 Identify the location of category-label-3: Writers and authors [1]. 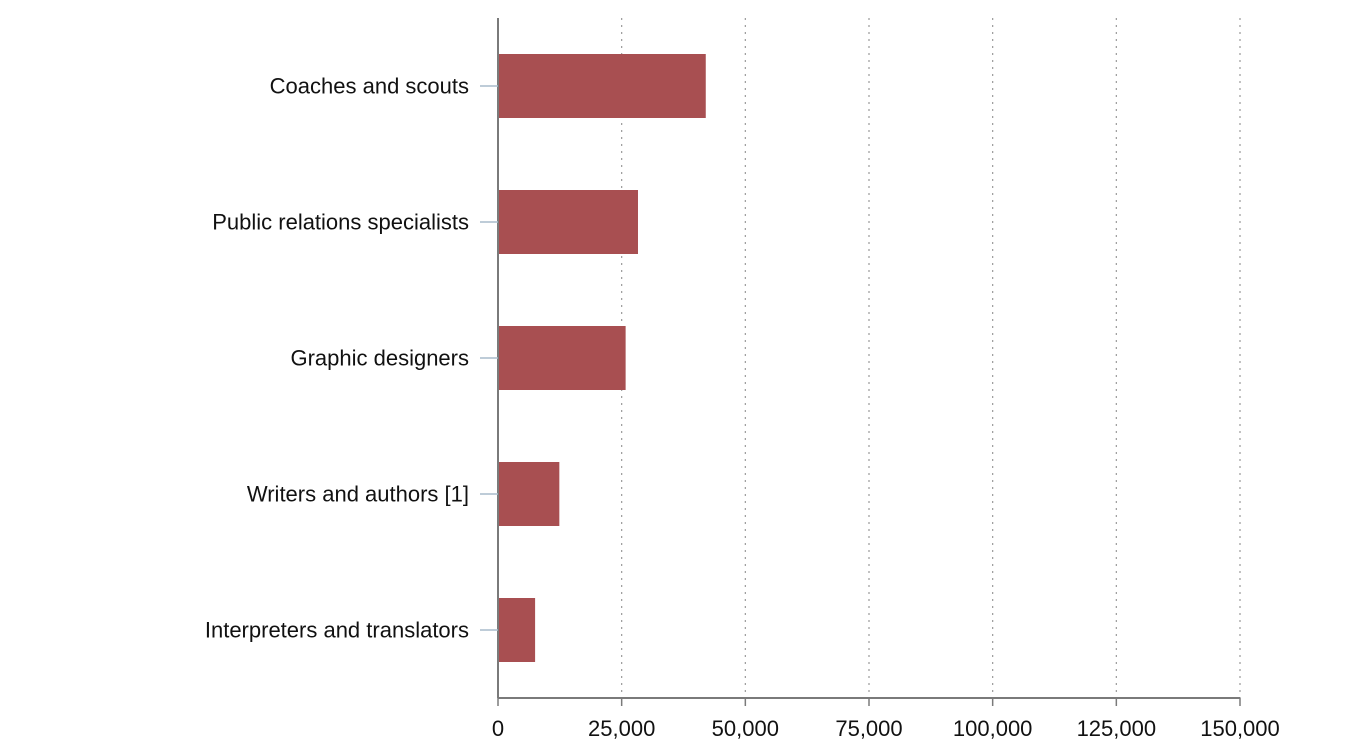
(358, 494).